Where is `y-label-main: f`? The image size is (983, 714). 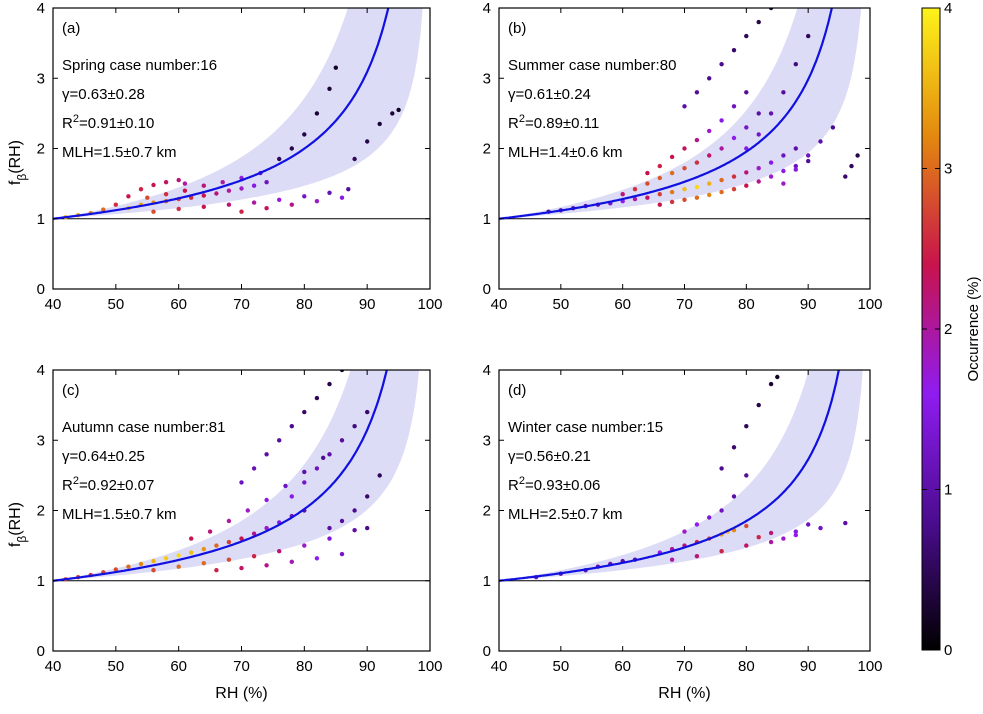
y-label-main: f is located at coordinates (15, 182).